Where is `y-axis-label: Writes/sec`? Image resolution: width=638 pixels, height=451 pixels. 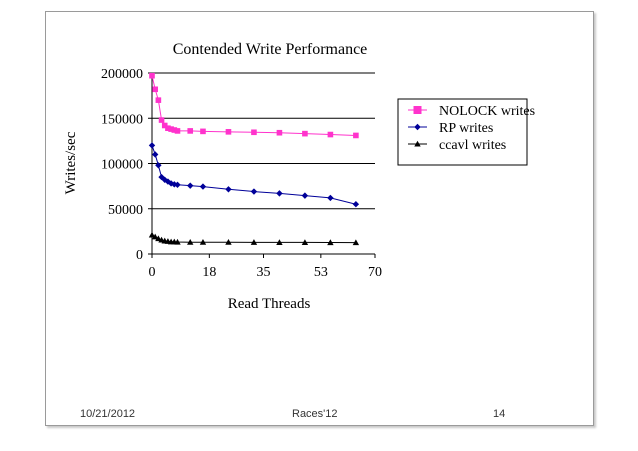 y-axis-label: Writes/sec is located at coordinates (71, 162).